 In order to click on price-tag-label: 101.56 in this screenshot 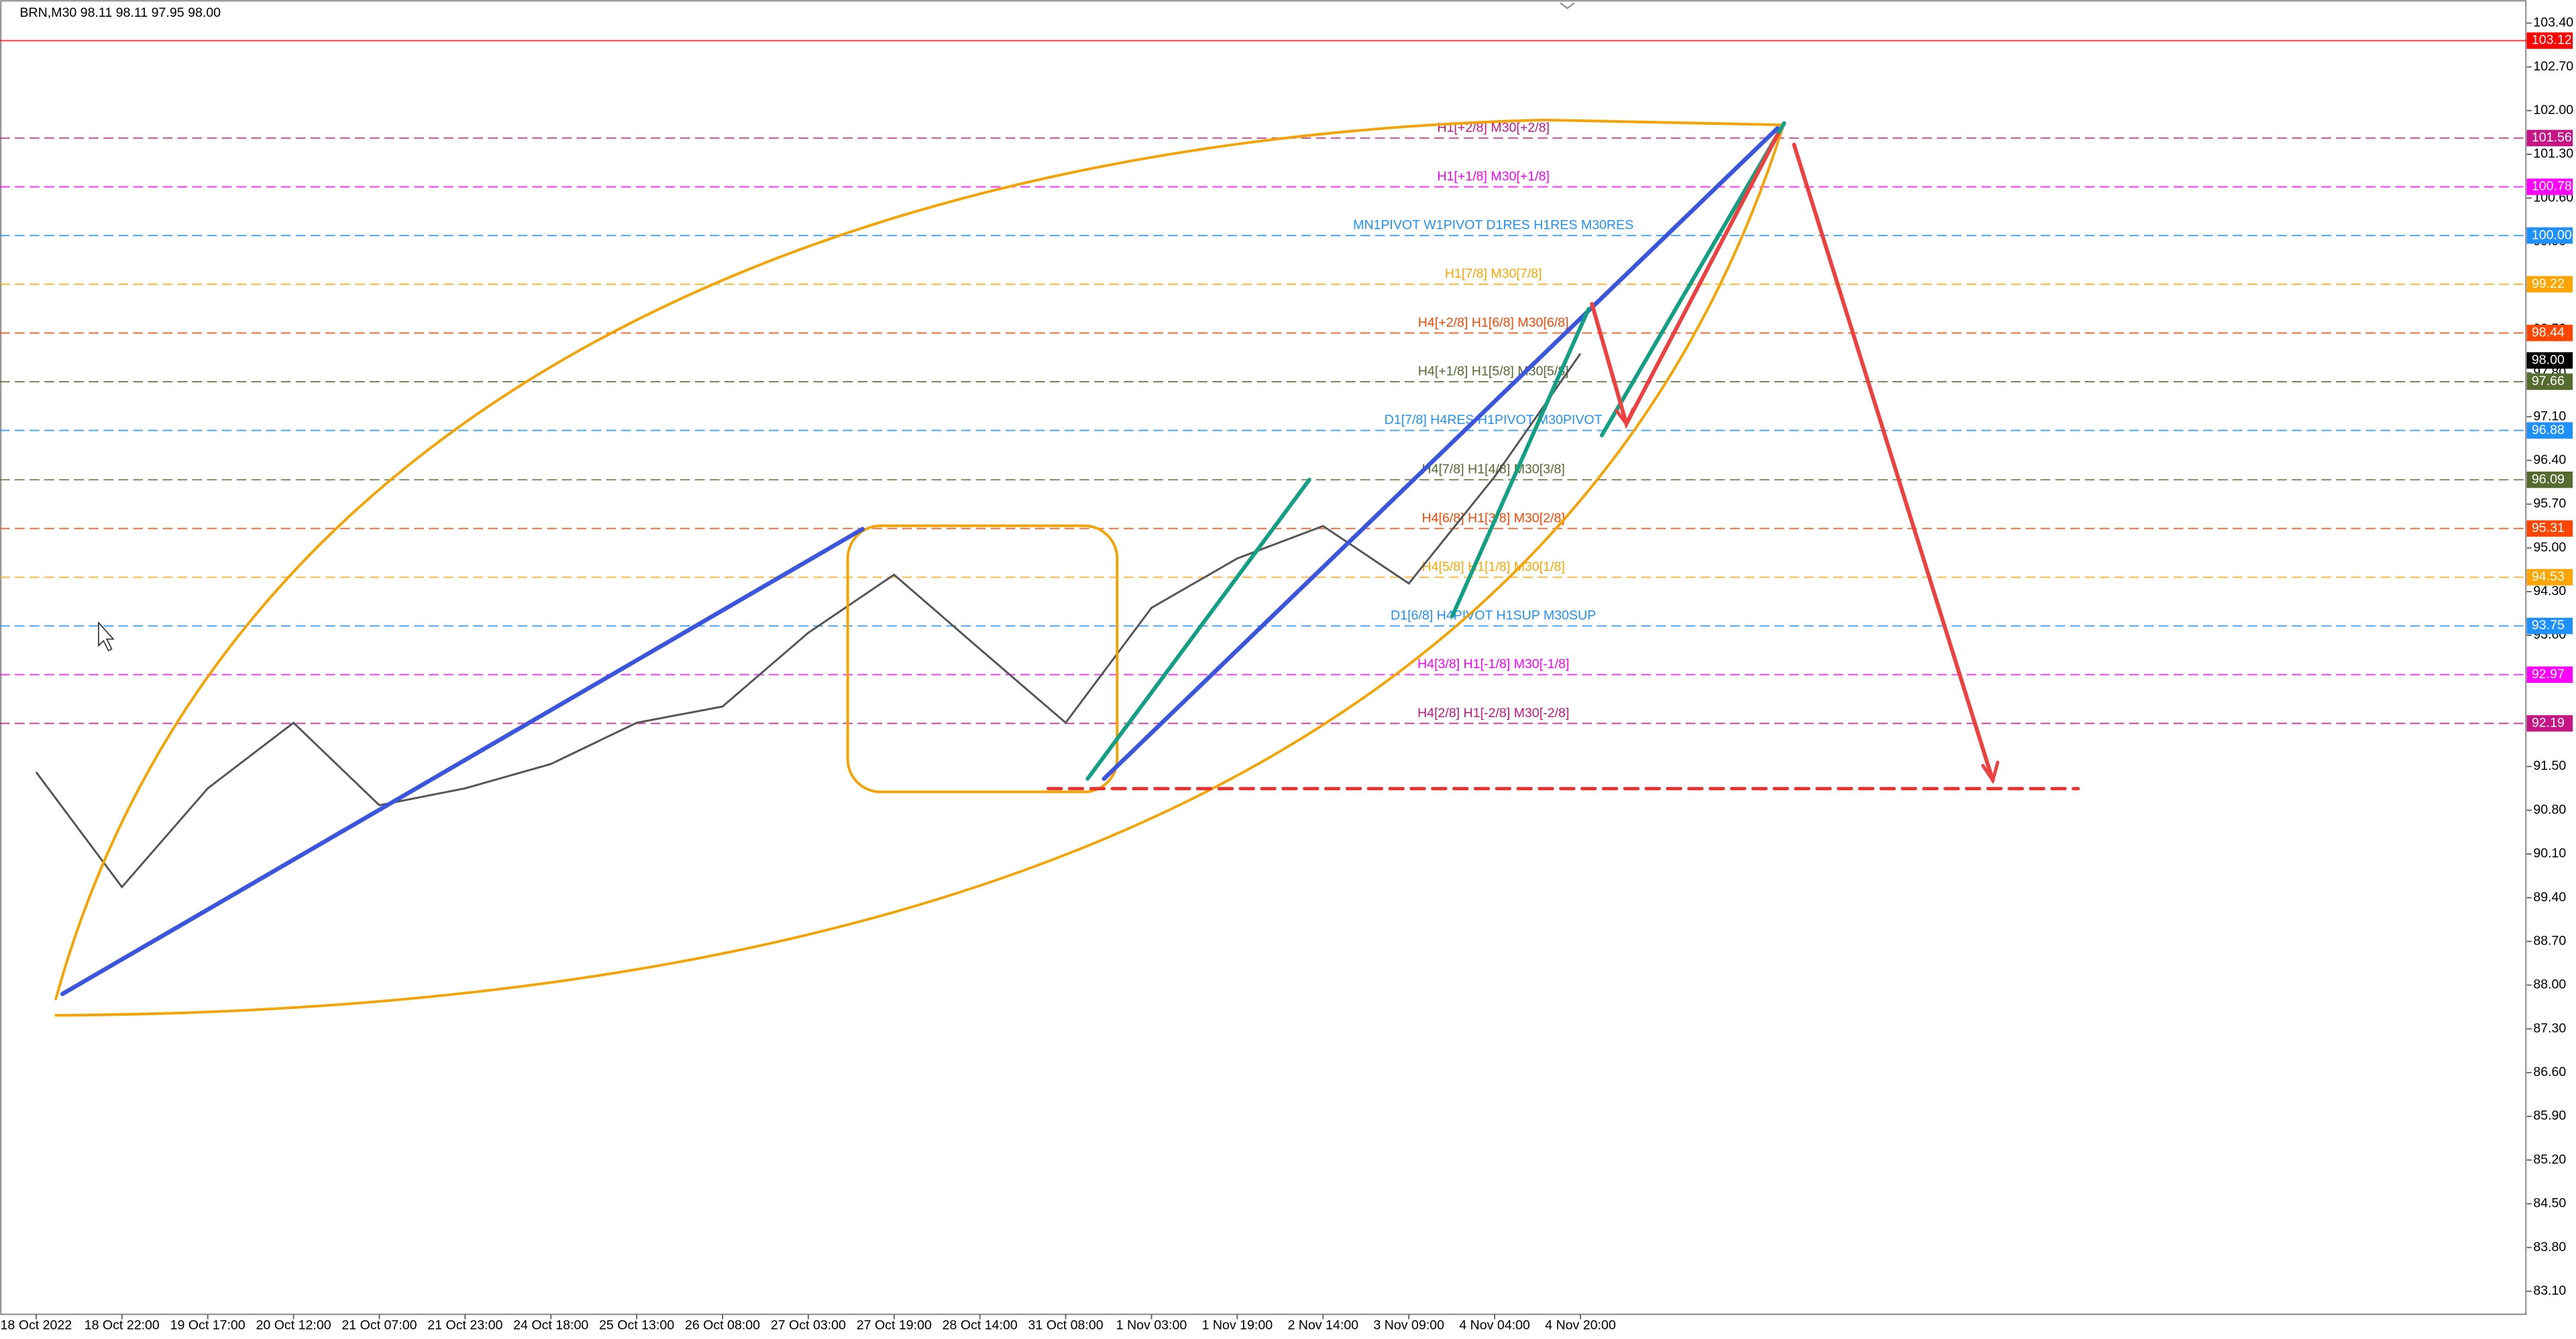, I will do `click(2552, 137)`.